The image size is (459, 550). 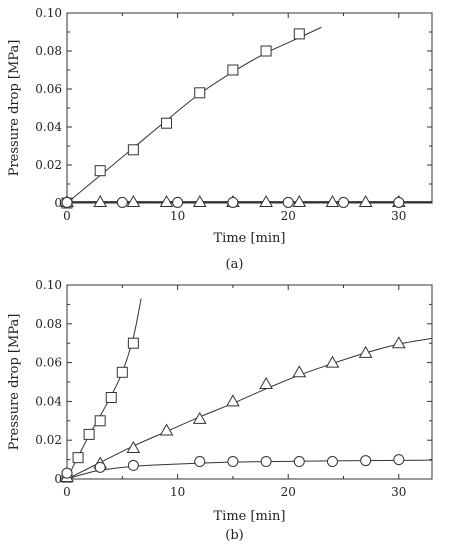 What do you see at coordinates (235, 264) in the screenshot?
I see `panel-label: (a)` at bounding box center [235, 264].